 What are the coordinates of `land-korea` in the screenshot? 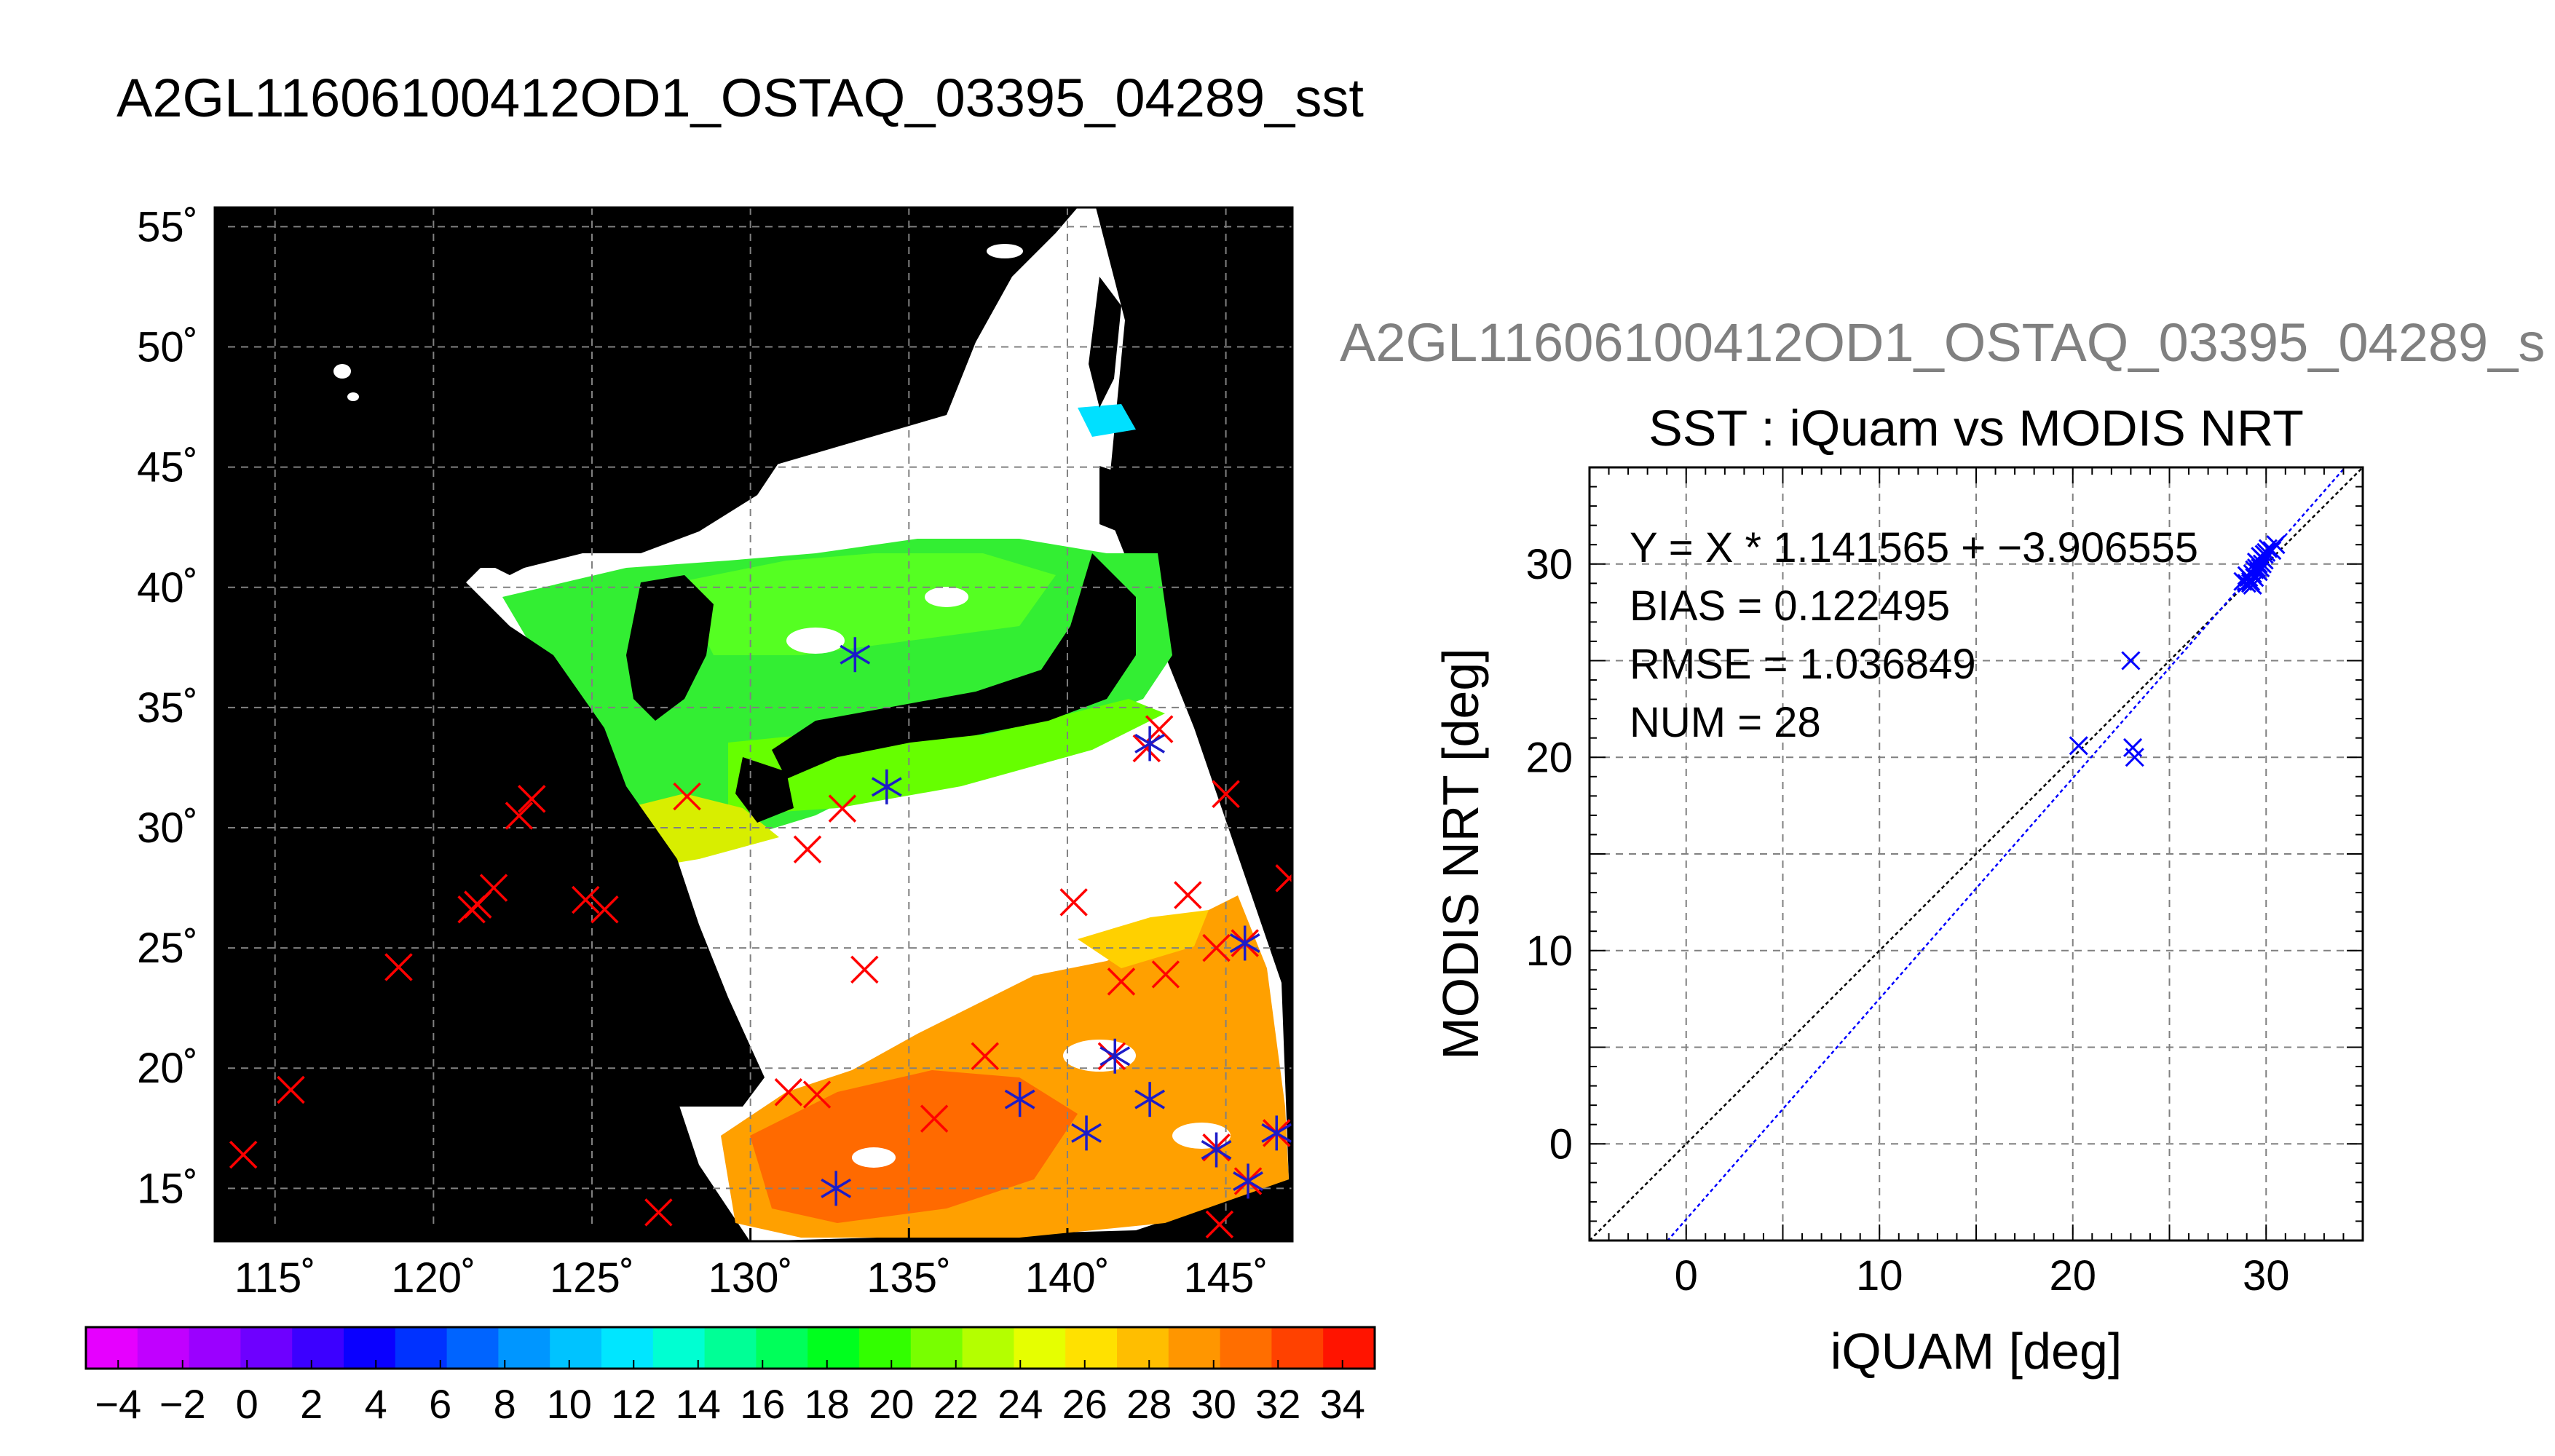 It's located at (670, 648).